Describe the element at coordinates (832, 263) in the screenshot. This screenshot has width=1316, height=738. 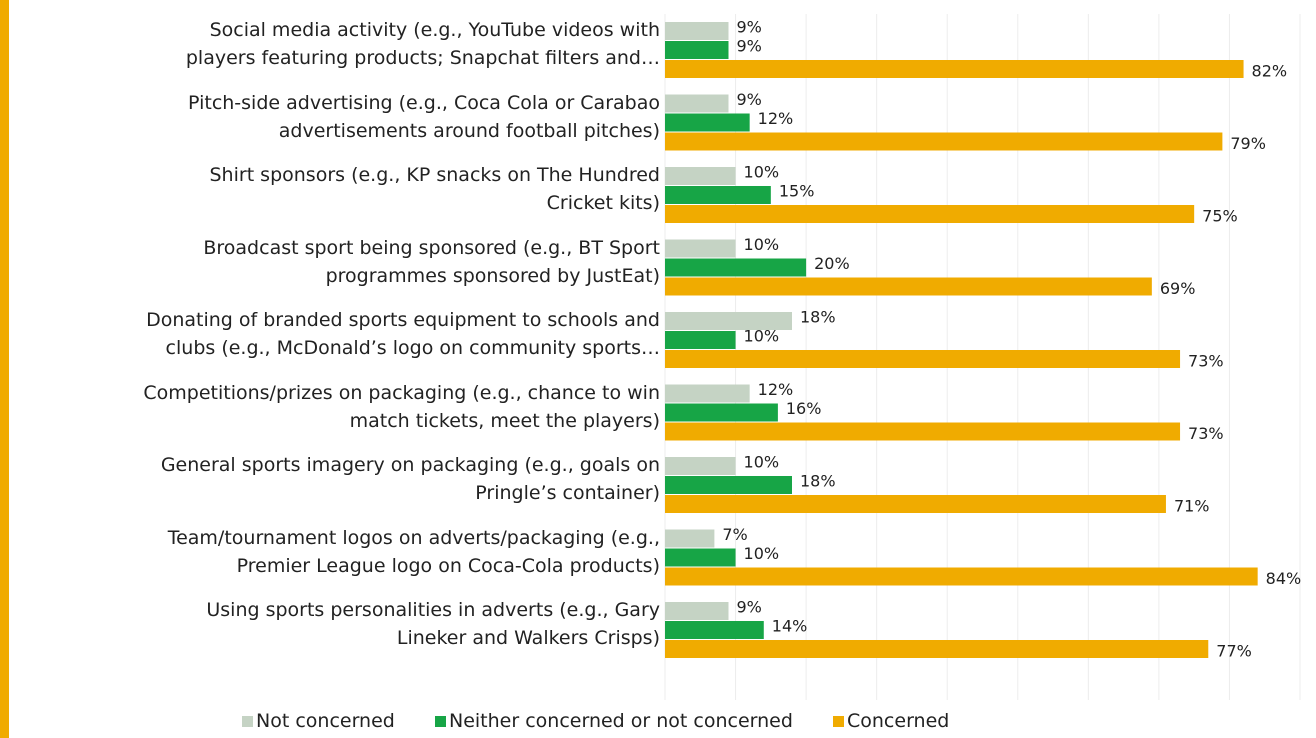
I see `value-label: 20%` at that location.